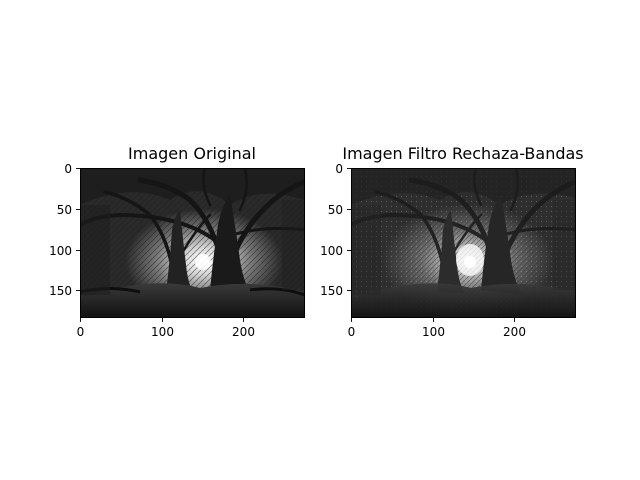  I want to click on forest-photo-image, so click(192, 243).